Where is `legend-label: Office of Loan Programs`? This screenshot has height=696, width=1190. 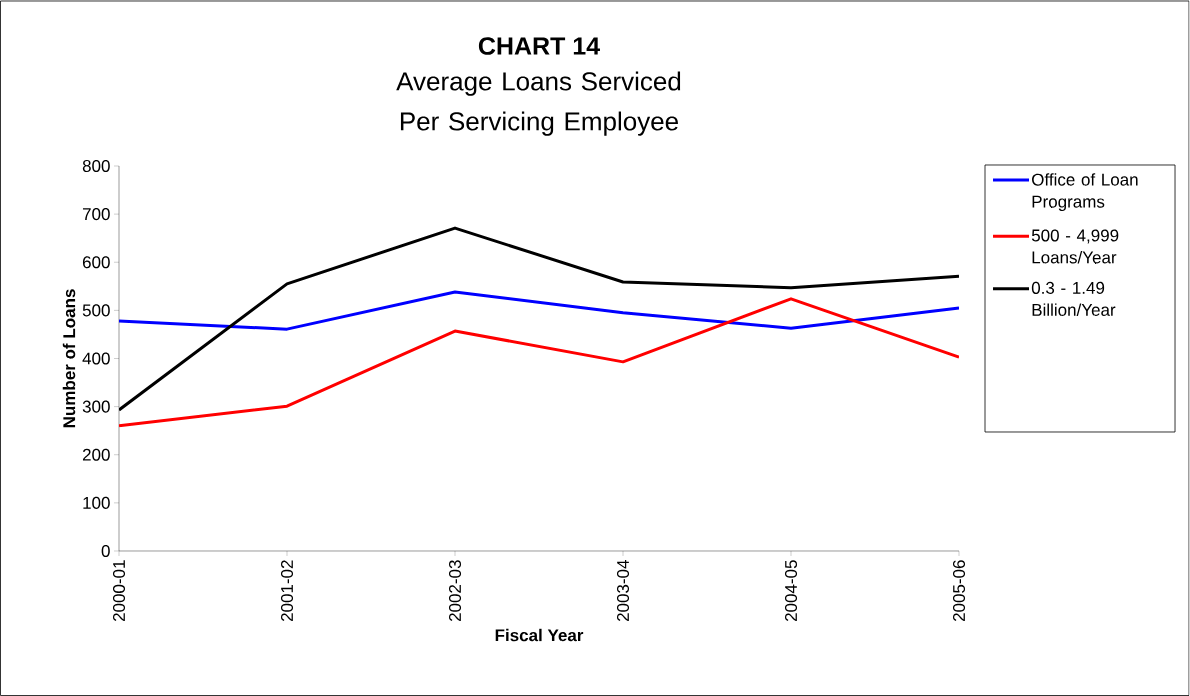
legend-label: Office of Loan Programs is located at coordinates (1085, 192).